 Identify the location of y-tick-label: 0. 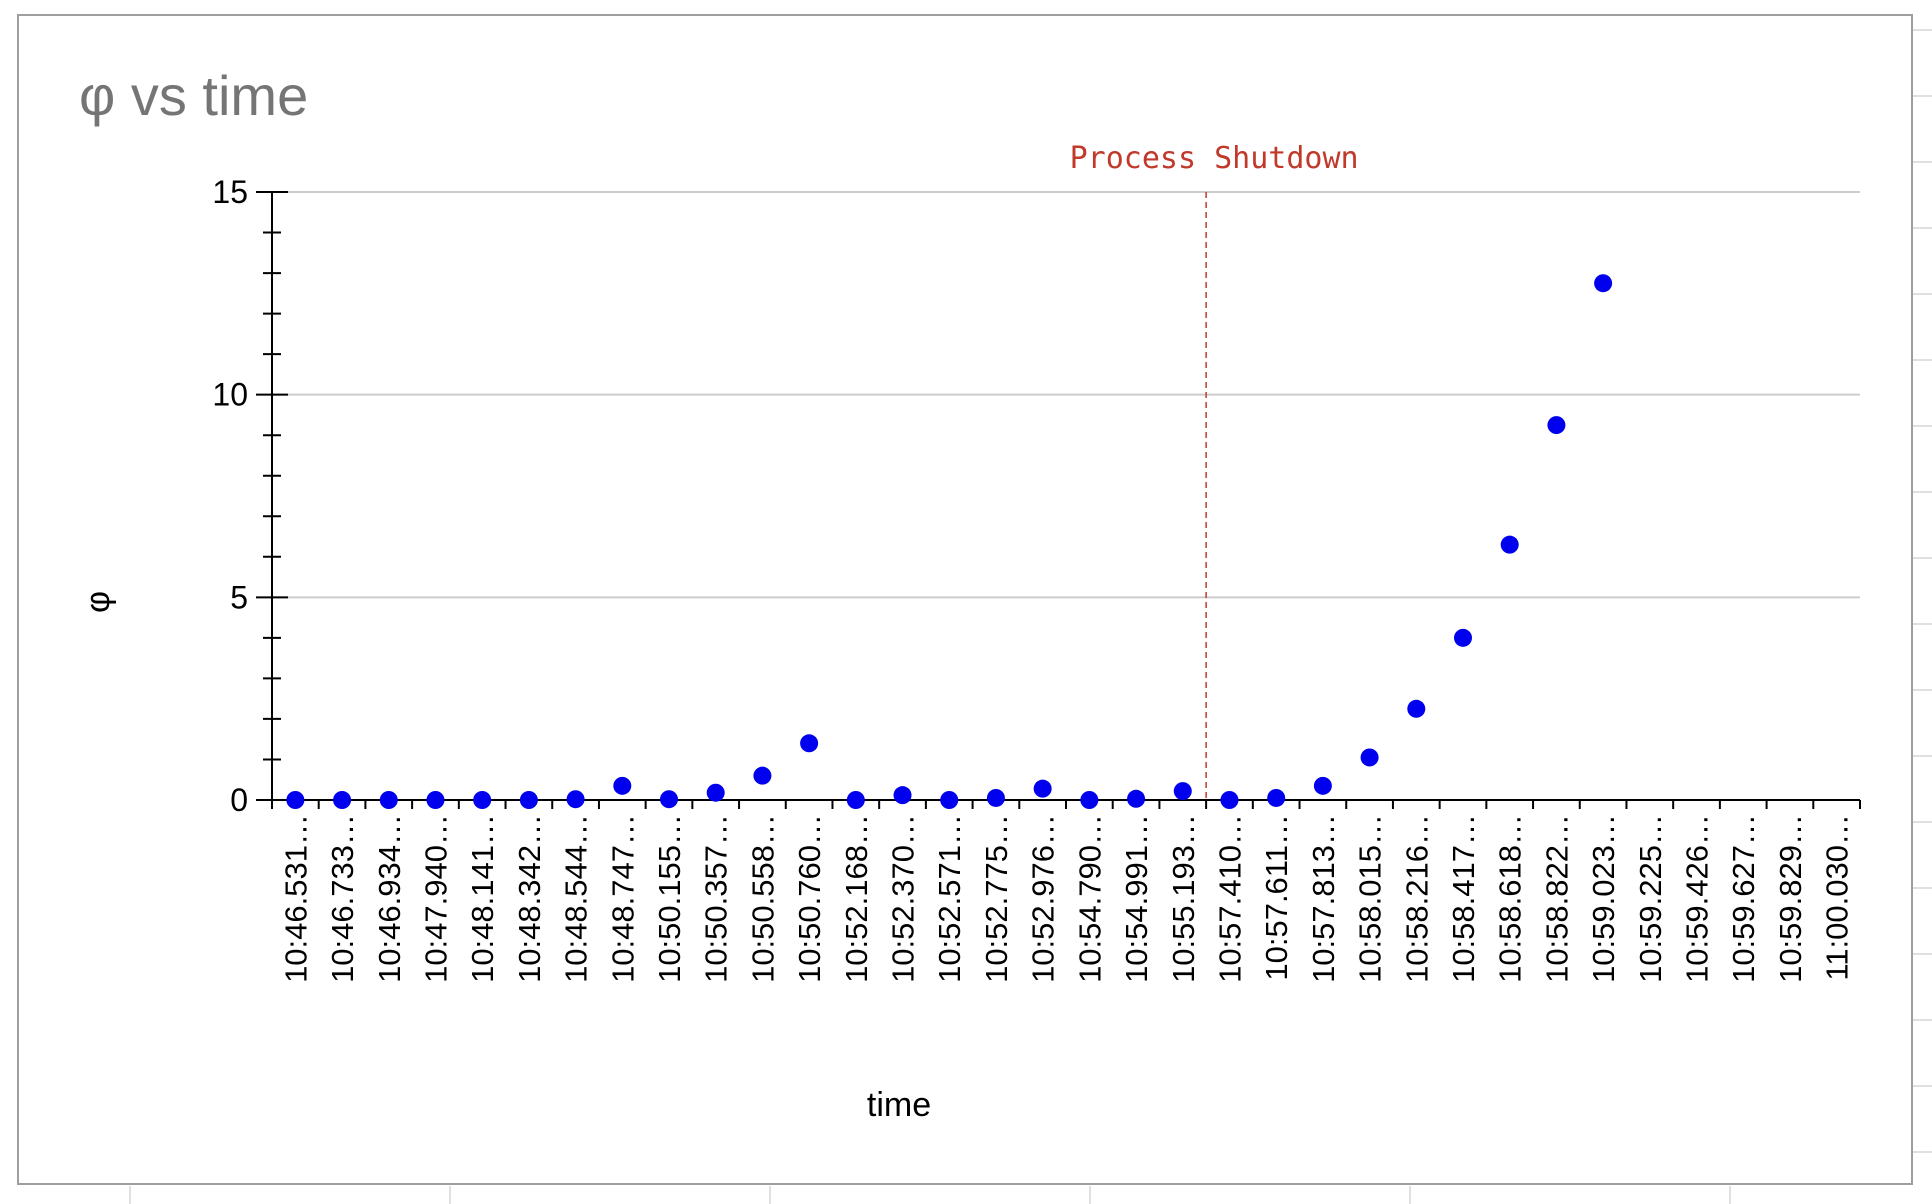
(239, 800).